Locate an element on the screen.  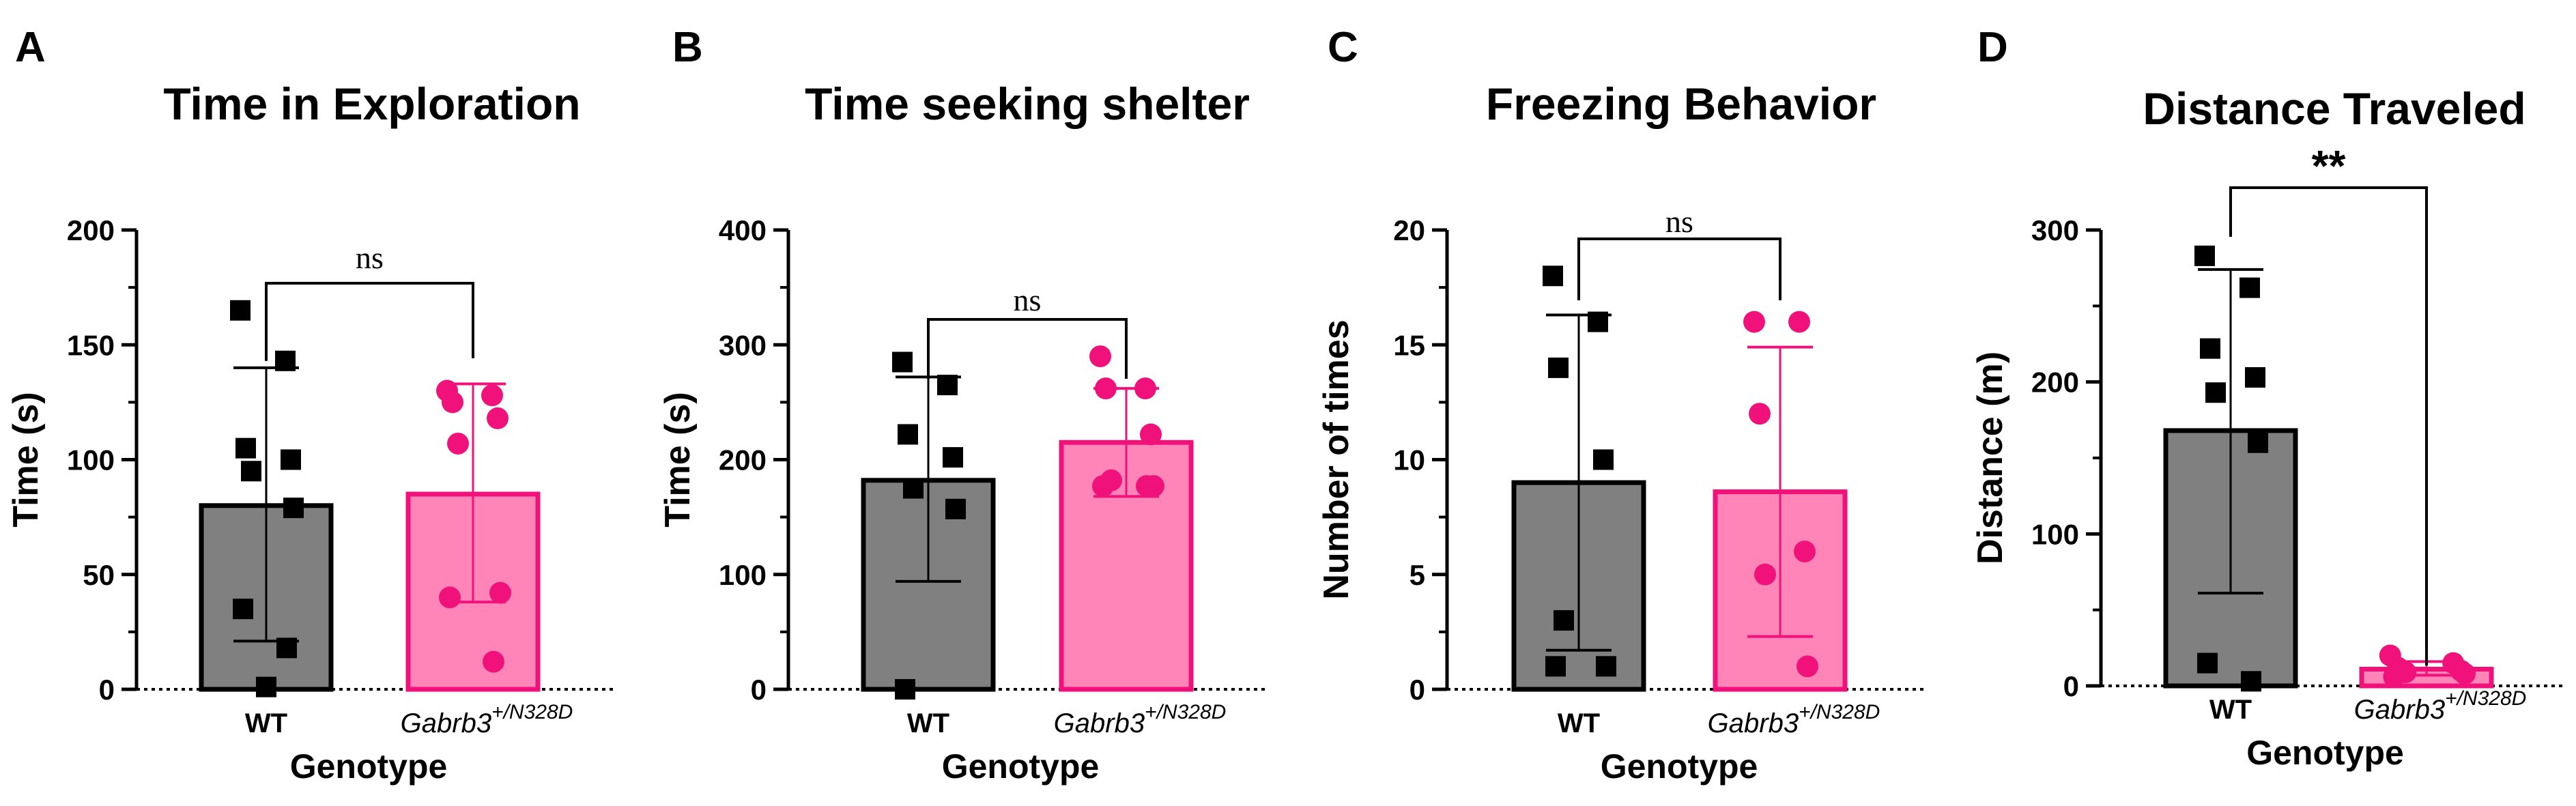
y-tick-label: 150 is located at coordinates (91, 345).